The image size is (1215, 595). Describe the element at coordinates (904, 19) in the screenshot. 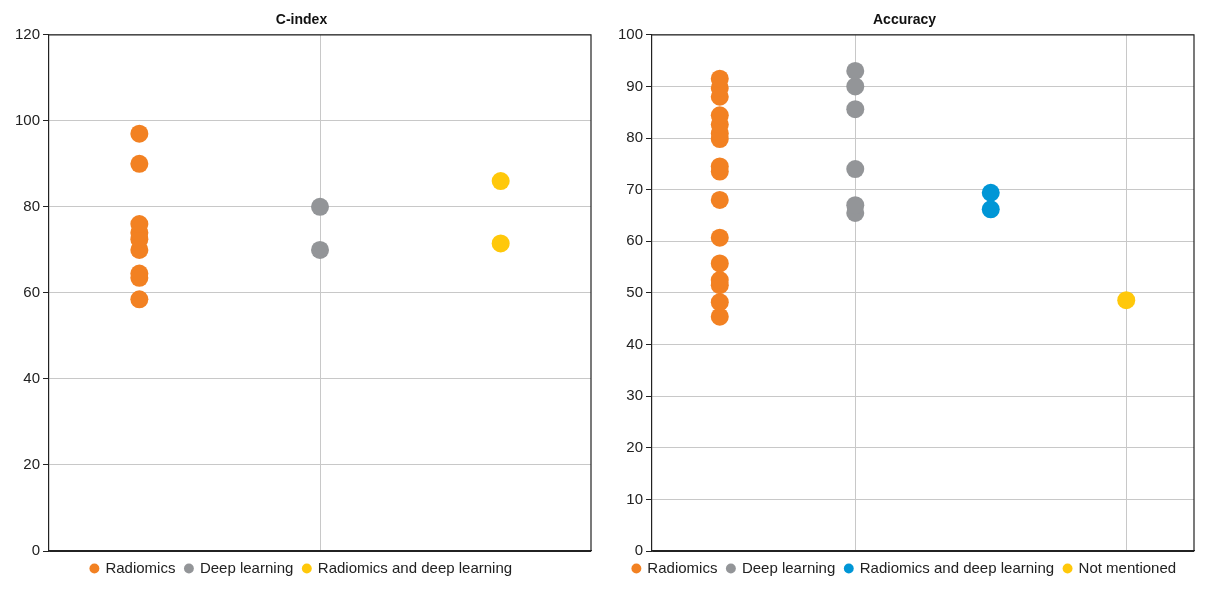

I see `chart-title: Accuracy` at that location.